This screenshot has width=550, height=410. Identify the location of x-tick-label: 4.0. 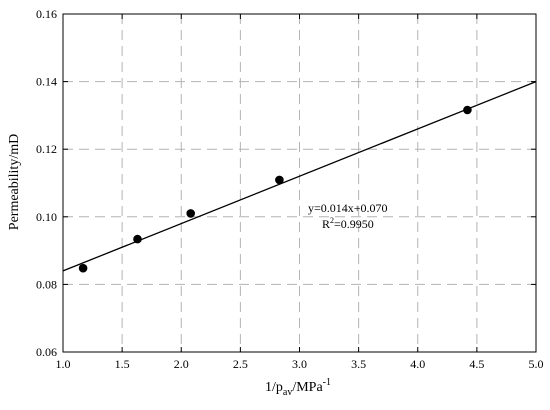
(417, 364).